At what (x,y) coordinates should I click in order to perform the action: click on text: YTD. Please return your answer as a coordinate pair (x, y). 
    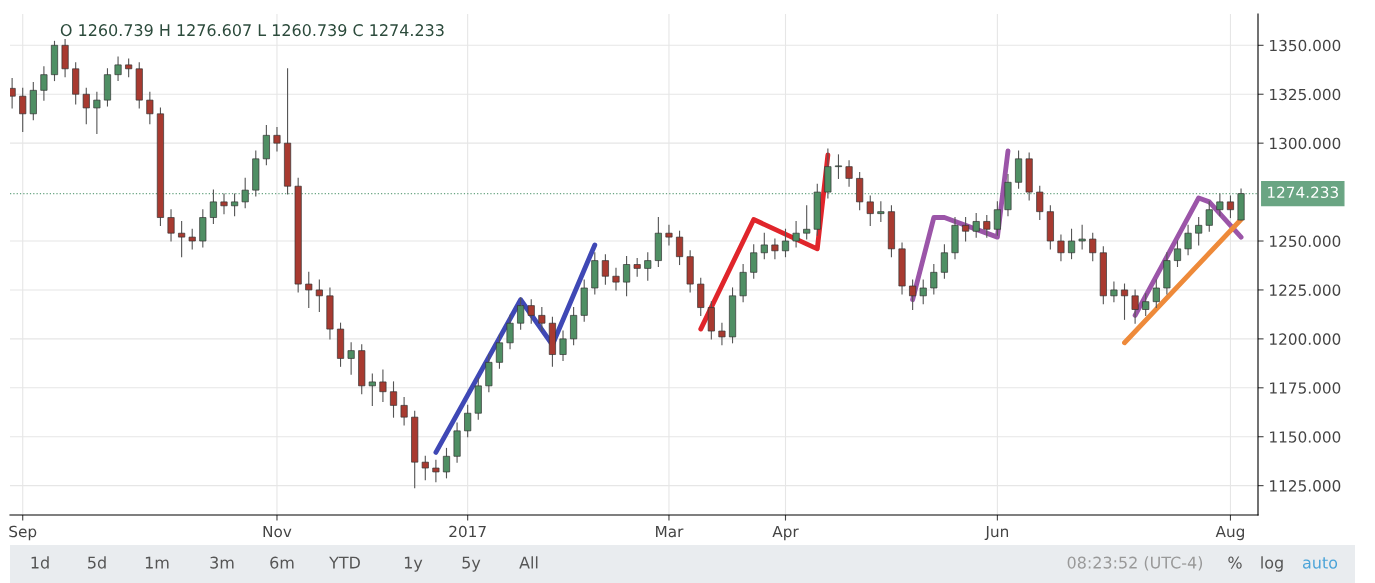
    Looking at the image, I should click on (344, 562).